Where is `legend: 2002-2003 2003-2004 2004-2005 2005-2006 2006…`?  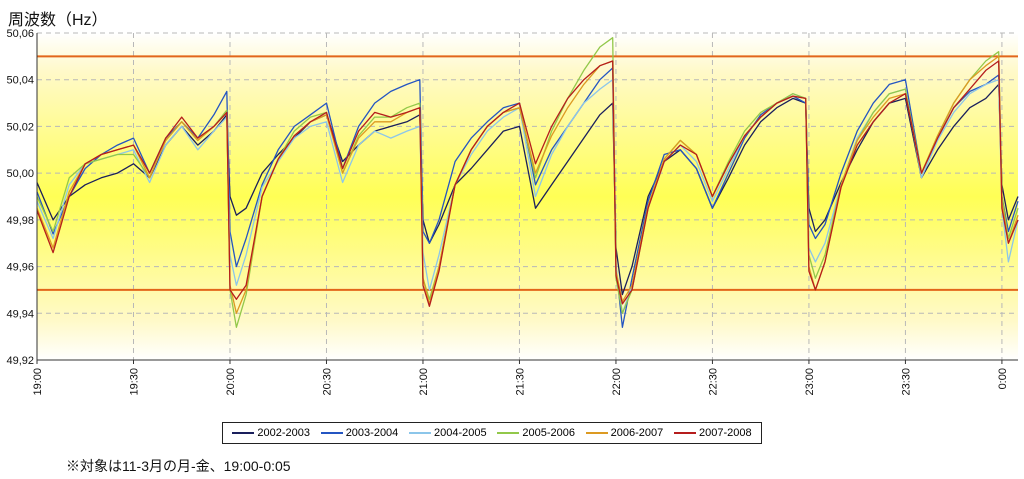 legend: 2002-2003 2003-2004 2004-2005 2005-2006 2006… is located at coordinates (492, 433).